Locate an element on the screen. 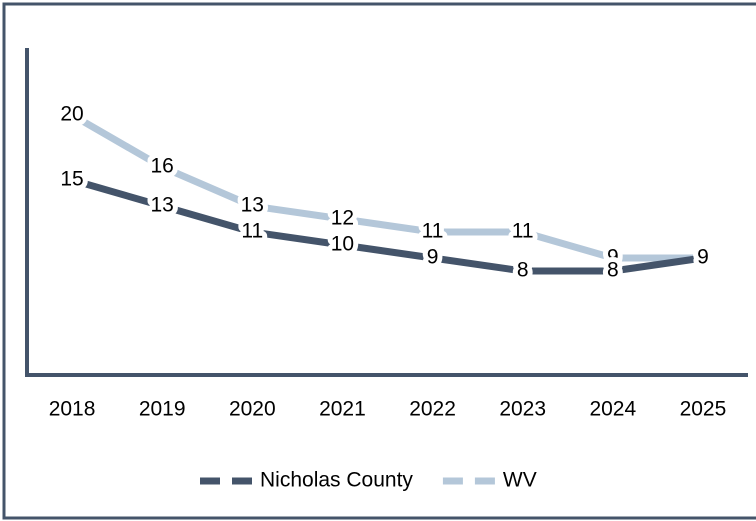 This screenshot has width=756, height=521. data-label: 12 is located at coordinates (342, 218).